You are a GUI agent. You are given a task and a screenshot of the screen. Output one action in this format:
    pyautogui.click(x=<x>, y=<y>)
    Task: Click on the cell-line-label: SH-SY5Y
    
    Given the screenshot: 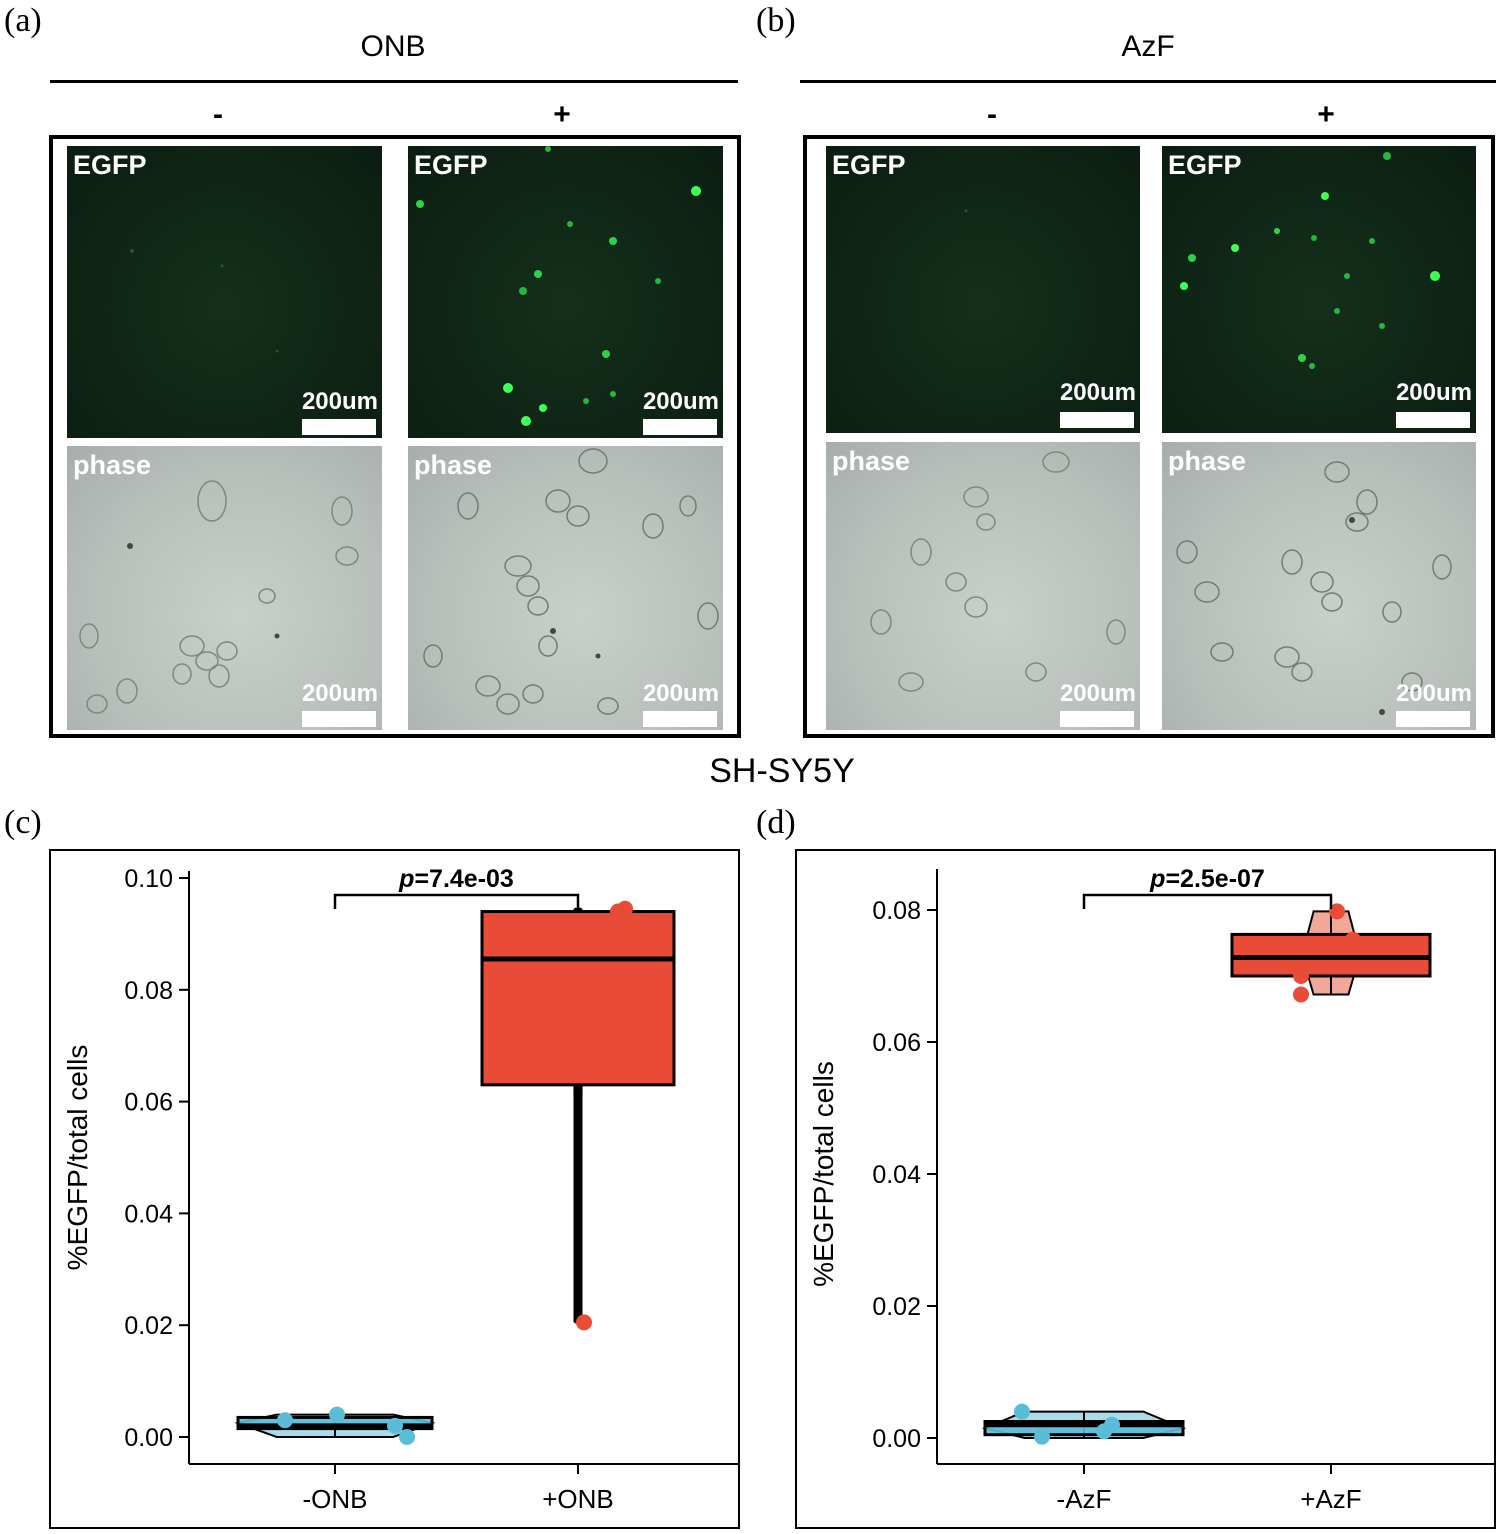 What is the action you would take?
    pyautogui.click(x=782, y=771)
    